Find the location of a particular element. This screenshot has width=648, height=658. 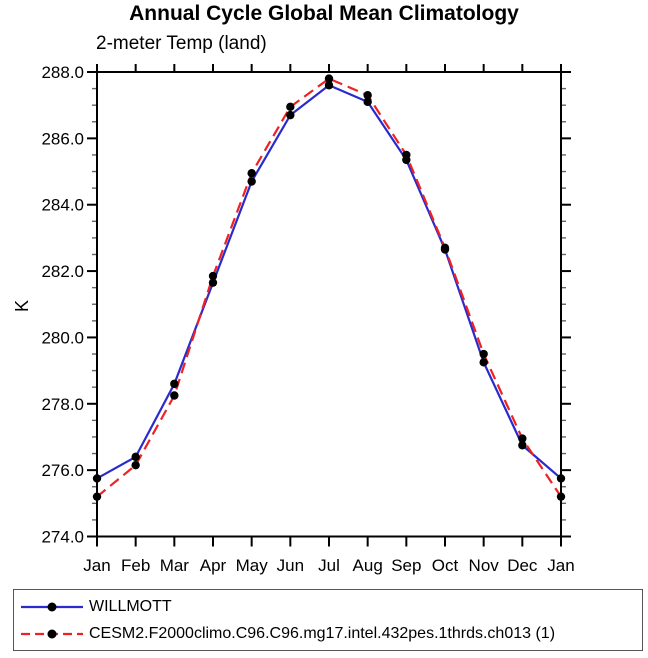

legend-label-willmott: WILLMOTT is located at coordinates (130, 606).